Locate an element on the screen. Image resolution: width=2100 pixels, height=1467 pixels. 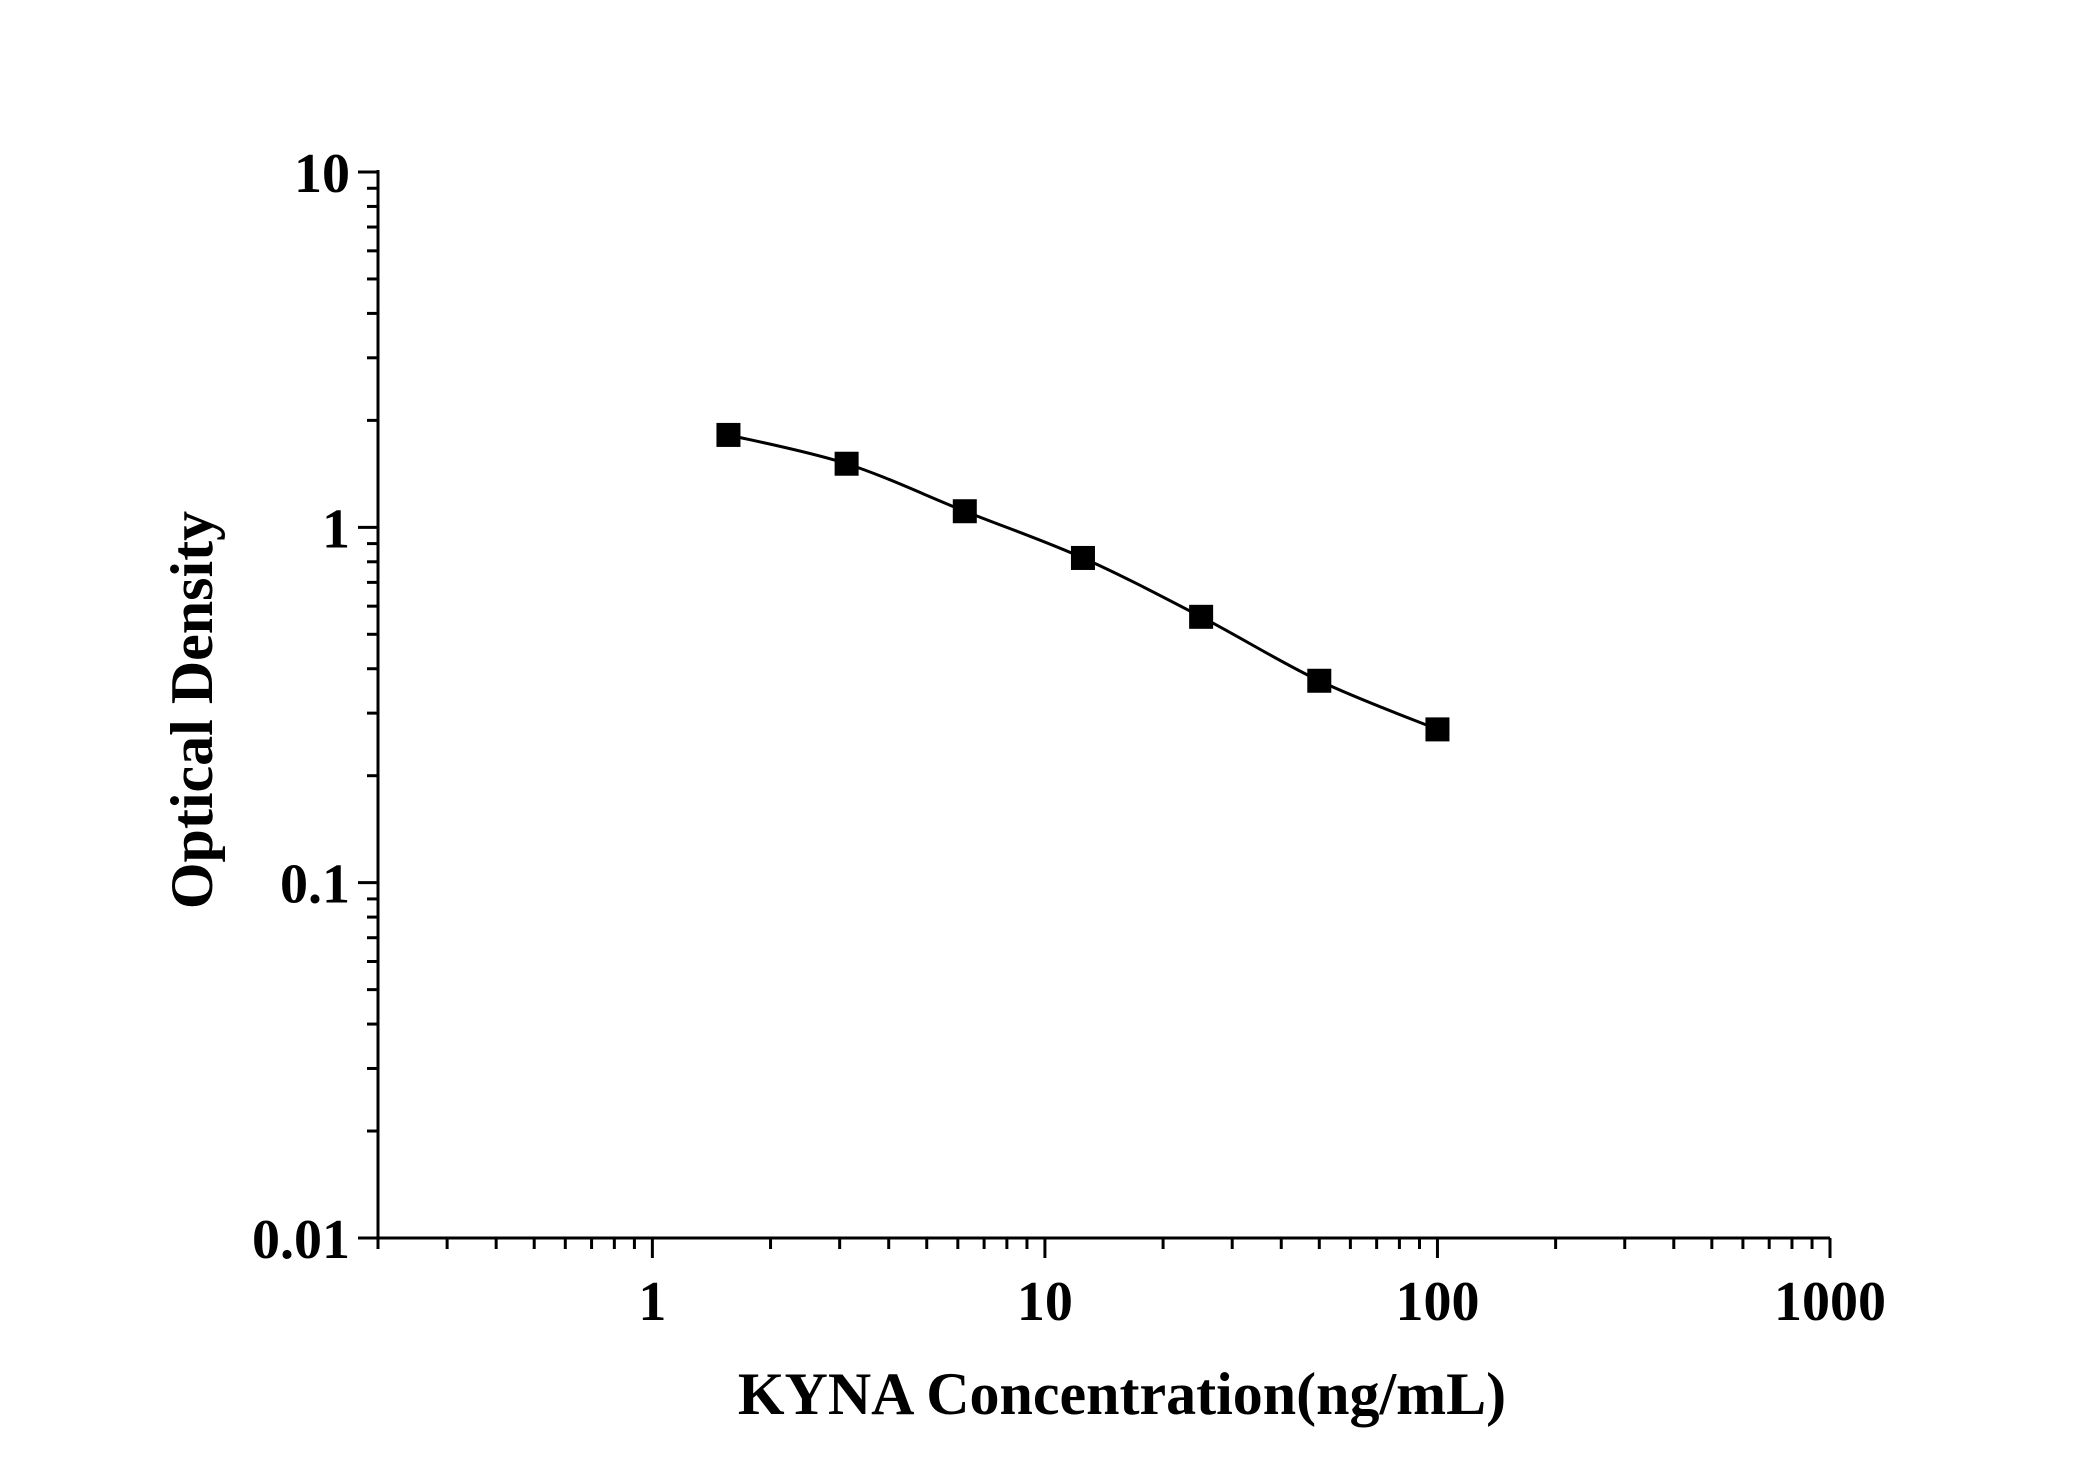
y-tick-label: 0.1 is located at coordinates (315, 885).